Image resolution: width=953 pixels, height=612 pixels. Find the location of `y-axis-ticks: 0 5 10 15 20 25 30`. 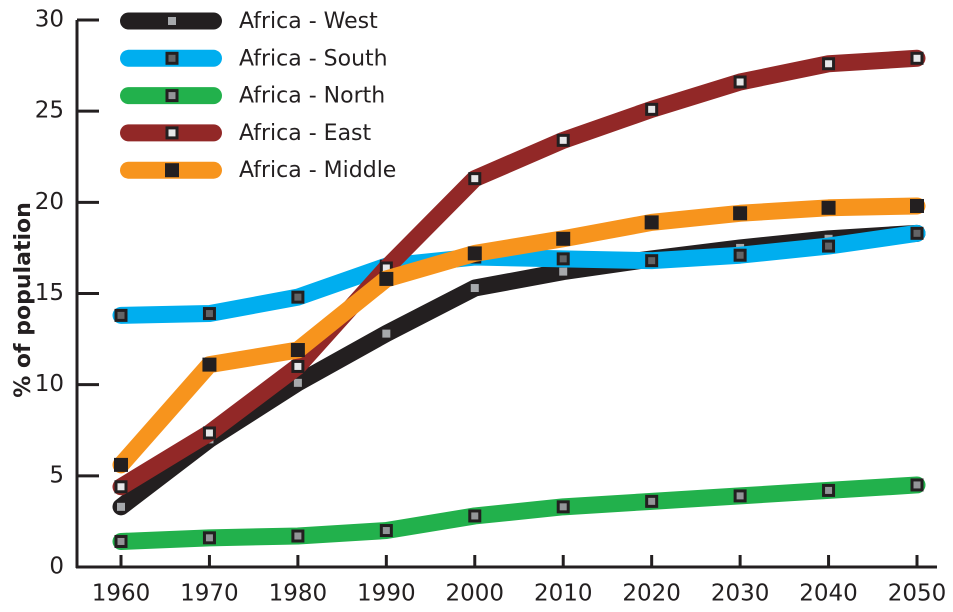

y-axis-ticks: 0 5 10 15 20 25 30 is located at coordinates (67, 293).